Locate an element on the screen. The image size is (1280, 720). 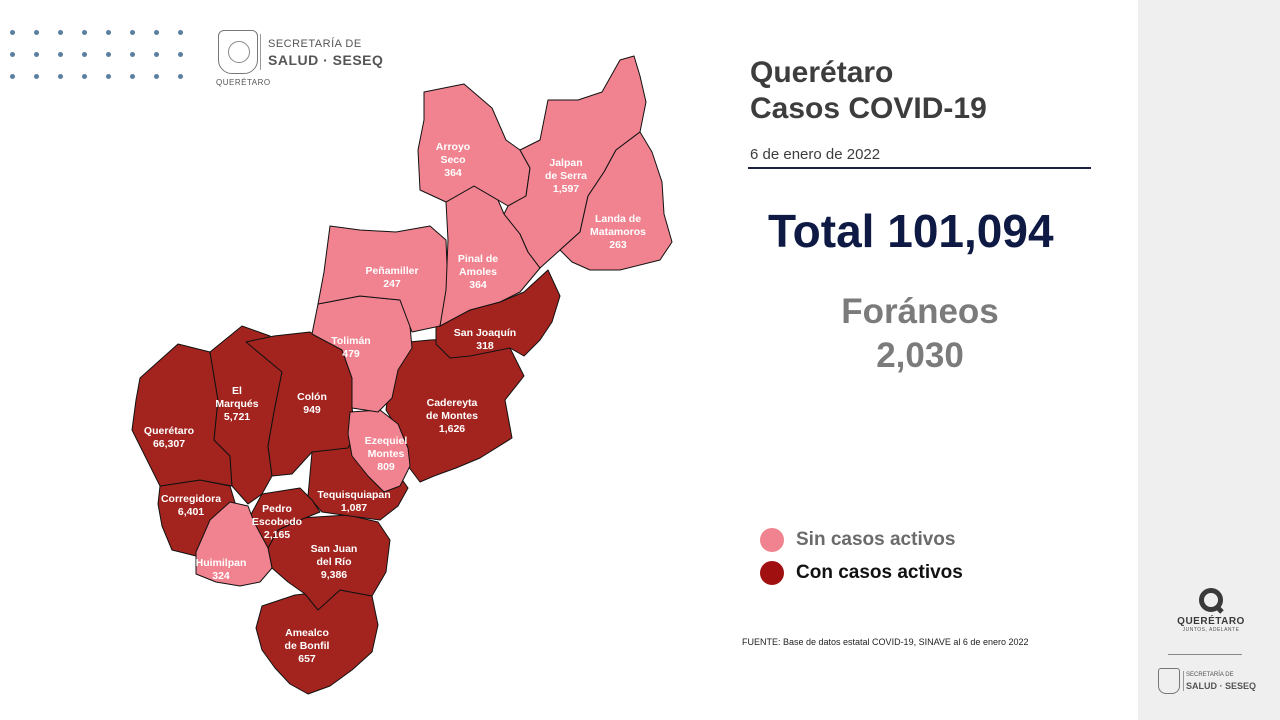
municipality-name: del Río is located at coordinates (333, 562).